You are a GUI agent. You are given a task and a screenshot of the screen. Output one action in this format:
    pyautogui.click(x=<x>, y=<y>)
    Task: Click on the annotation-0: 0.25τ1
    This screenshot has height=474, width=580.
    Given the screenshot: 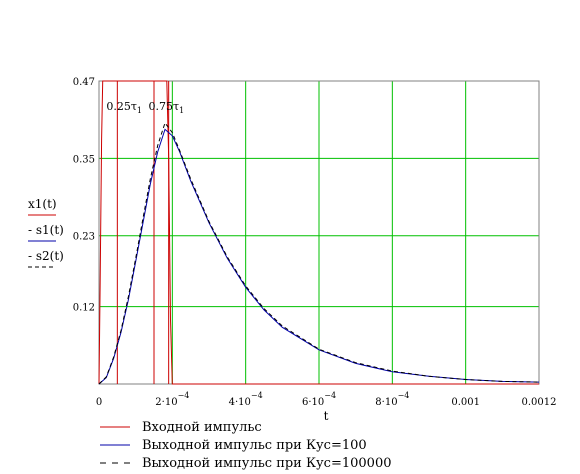 What is the action you would take?
    pyautogui.click(x=124, y=107)
    